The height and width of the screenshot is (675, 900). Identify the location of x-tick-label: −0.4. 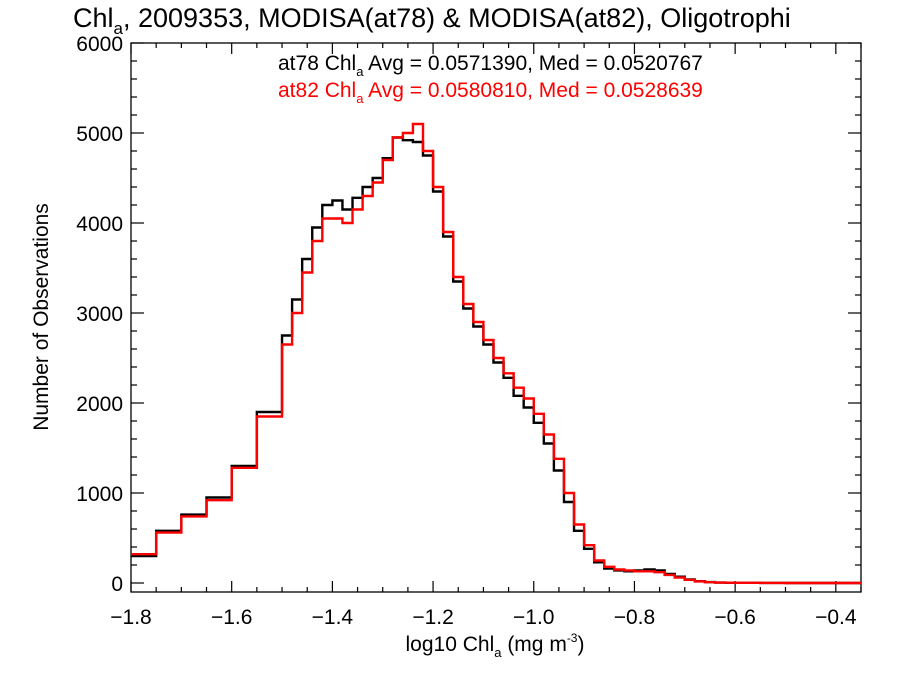
(836, 617).